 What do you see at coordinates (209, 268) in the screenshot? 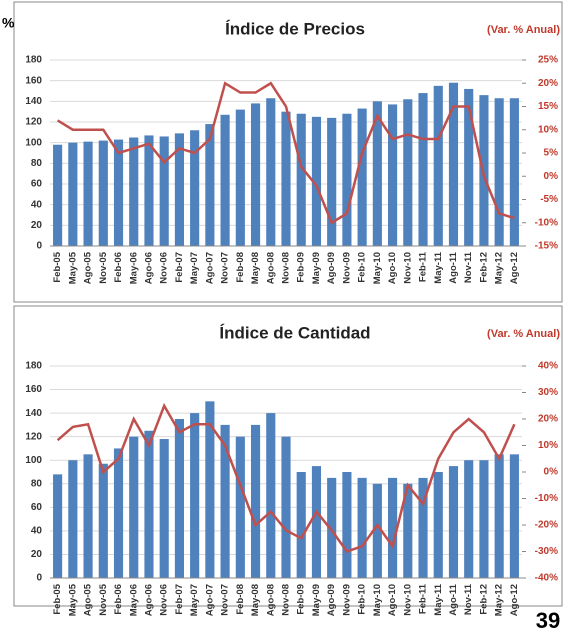
I see `x-tick-label: Ago-07` at bounding box center [209, 268].